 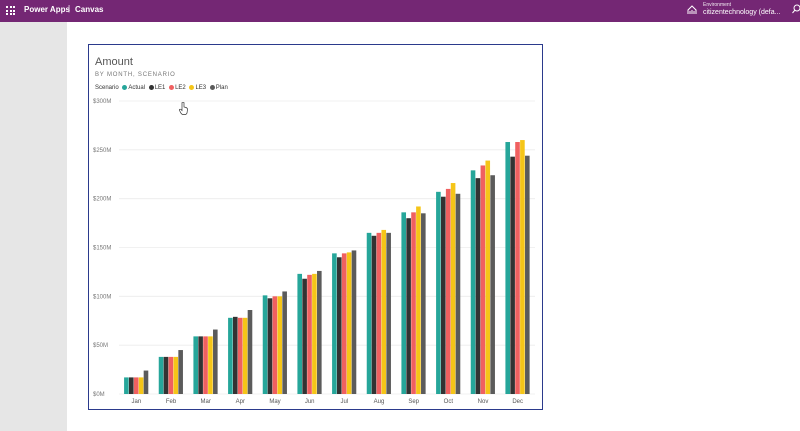 I want to click on bar-actual-sep, so click(x=404, y=303).